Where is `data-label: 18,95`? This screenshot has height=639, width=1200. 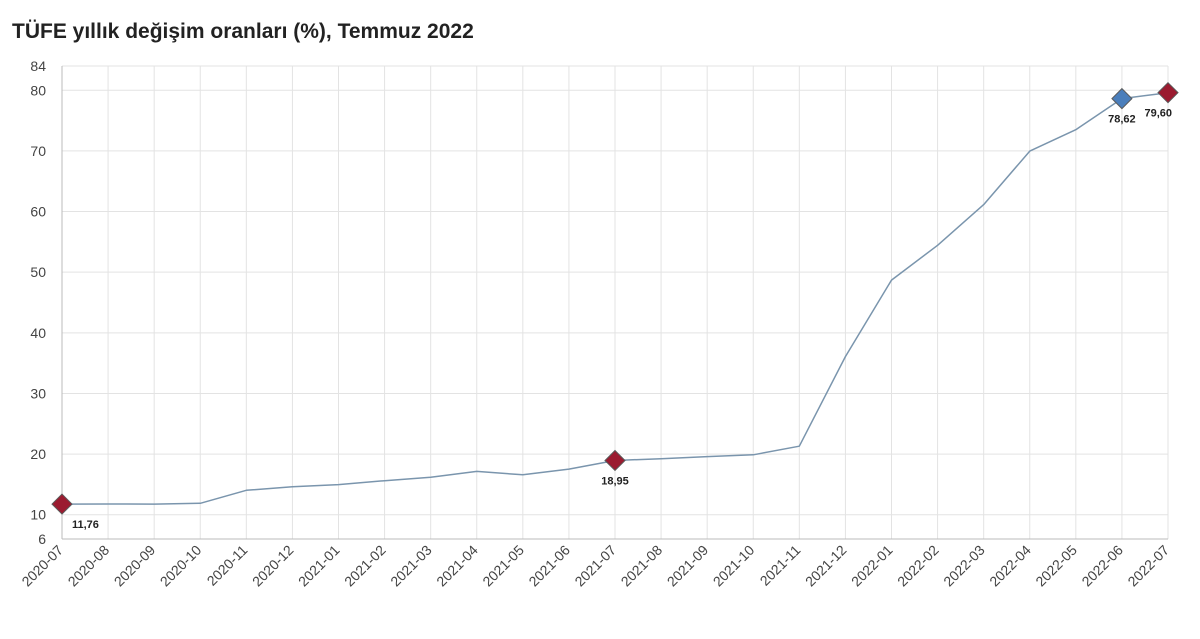 data-label: 18,95 is located at coordinates (615, 481).